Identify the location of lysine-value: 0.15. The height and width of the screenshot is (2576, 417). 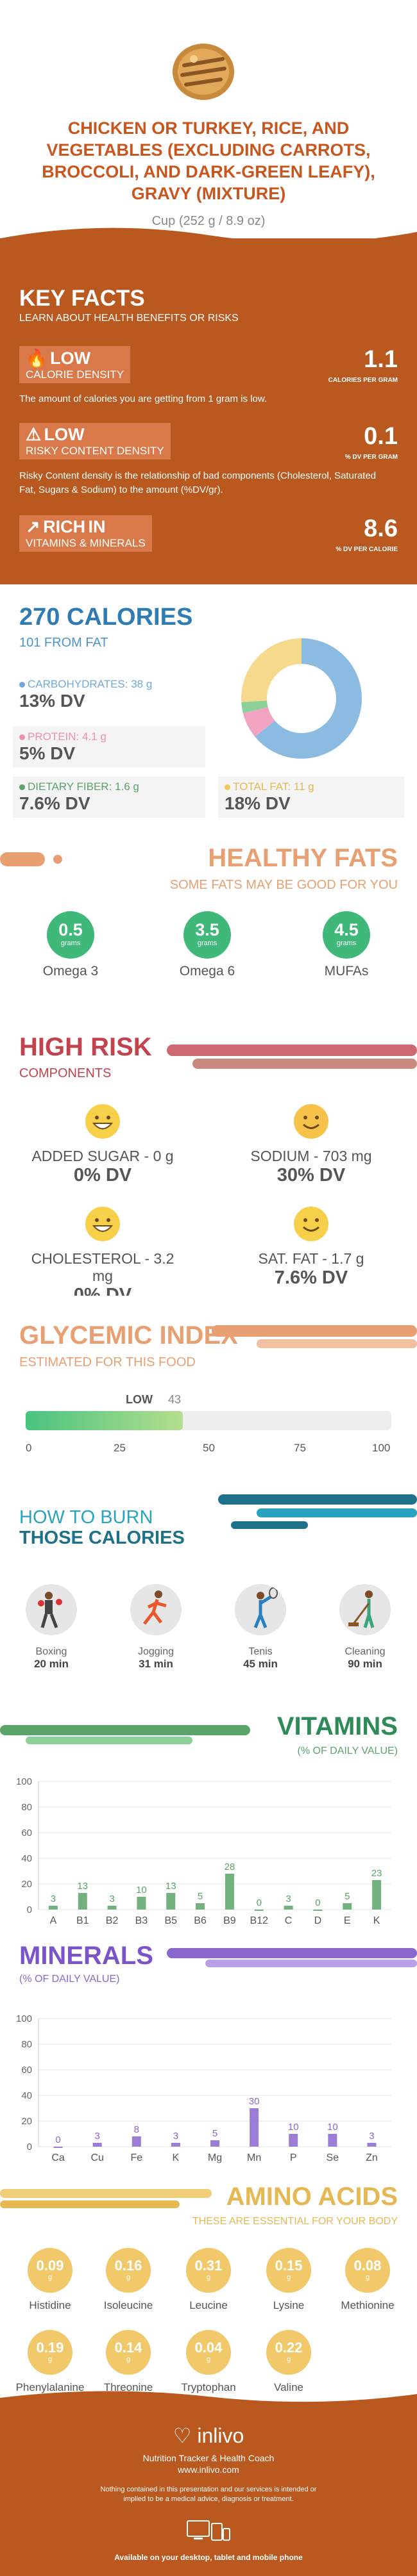
(289, 2266).